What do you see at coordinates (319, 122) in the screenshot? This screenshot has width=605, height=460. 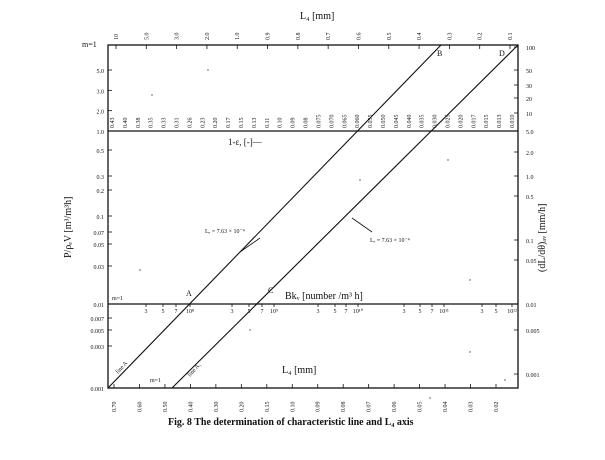 I see `porosity-row-value: 0.075` at bounding box center [319, 122].